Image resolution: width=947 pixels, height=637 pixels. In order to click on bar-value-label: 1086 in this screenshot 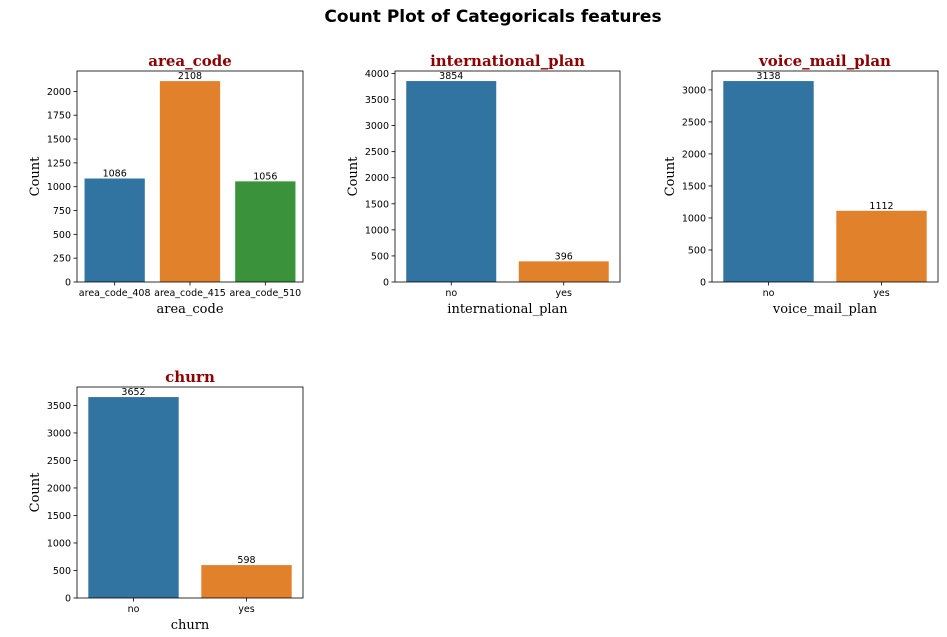, I will do `click(115, 174)`.